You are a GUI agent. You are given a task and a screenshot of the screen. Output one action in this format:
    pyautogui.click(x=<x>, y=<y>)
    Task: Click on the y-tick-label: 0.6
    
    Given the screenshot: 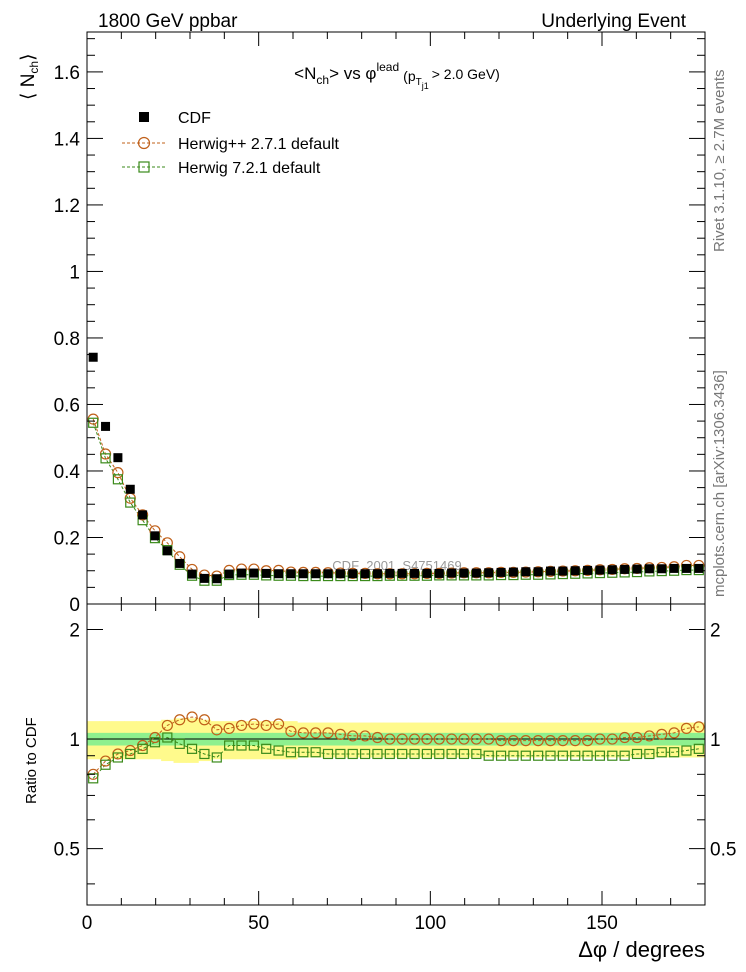 What is the action you would take?
    pyautogui.click(x=67, y=405)
    